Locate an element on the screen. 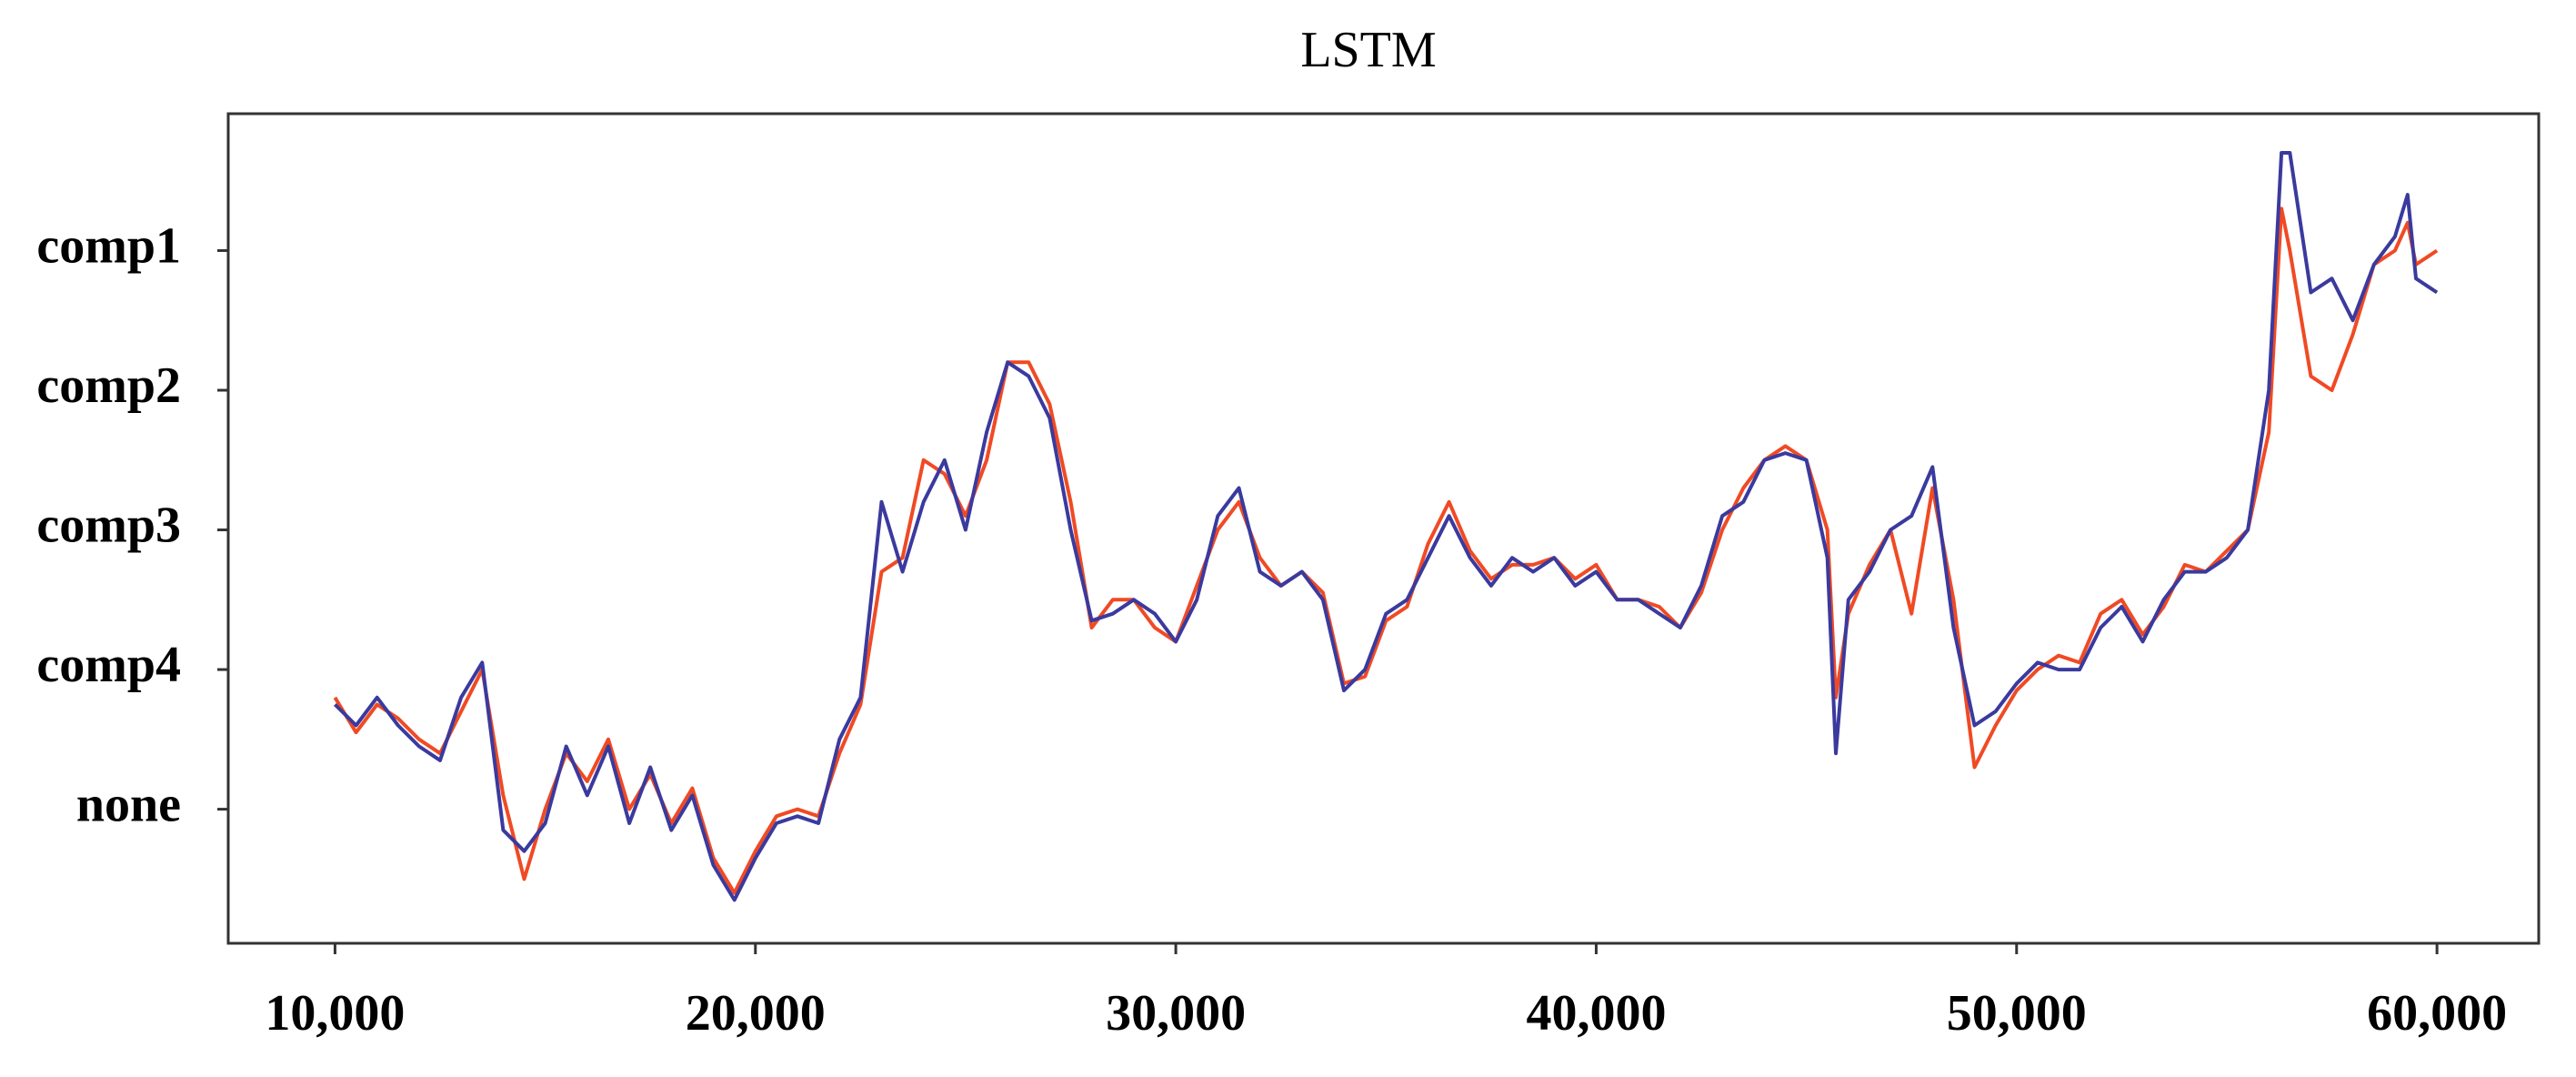  x-tick-label: 50,000 is located at coordinates (2017, 1013).